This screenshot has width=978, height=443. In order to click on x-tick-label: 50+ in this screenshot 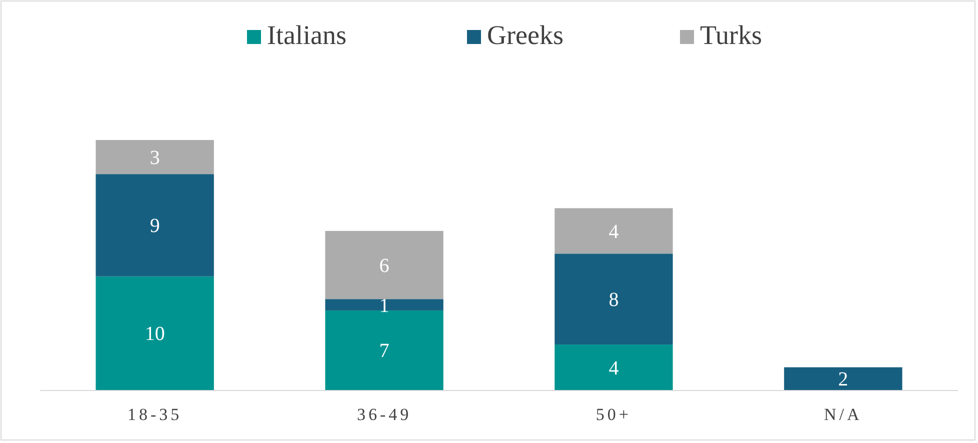, I will do `click(614, 414)`.